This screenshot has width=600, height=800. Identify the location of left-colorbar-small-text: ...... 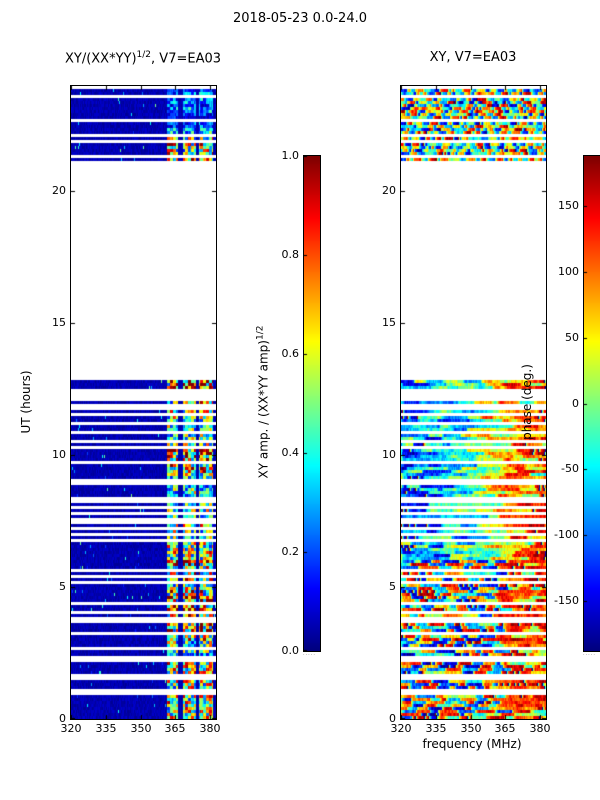
(309, 654).